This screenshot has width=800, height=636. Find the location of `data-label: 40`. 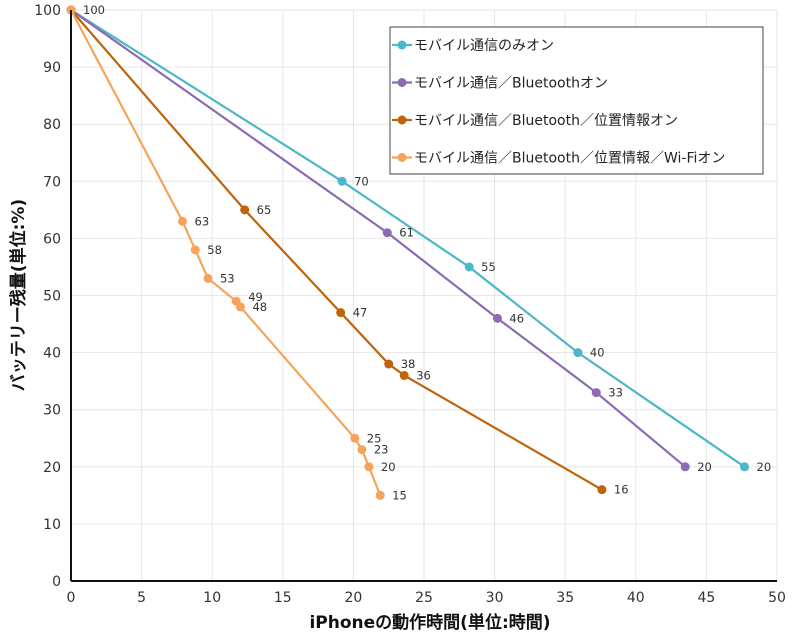

data-label: 40 is located at coordinates (597, 353).